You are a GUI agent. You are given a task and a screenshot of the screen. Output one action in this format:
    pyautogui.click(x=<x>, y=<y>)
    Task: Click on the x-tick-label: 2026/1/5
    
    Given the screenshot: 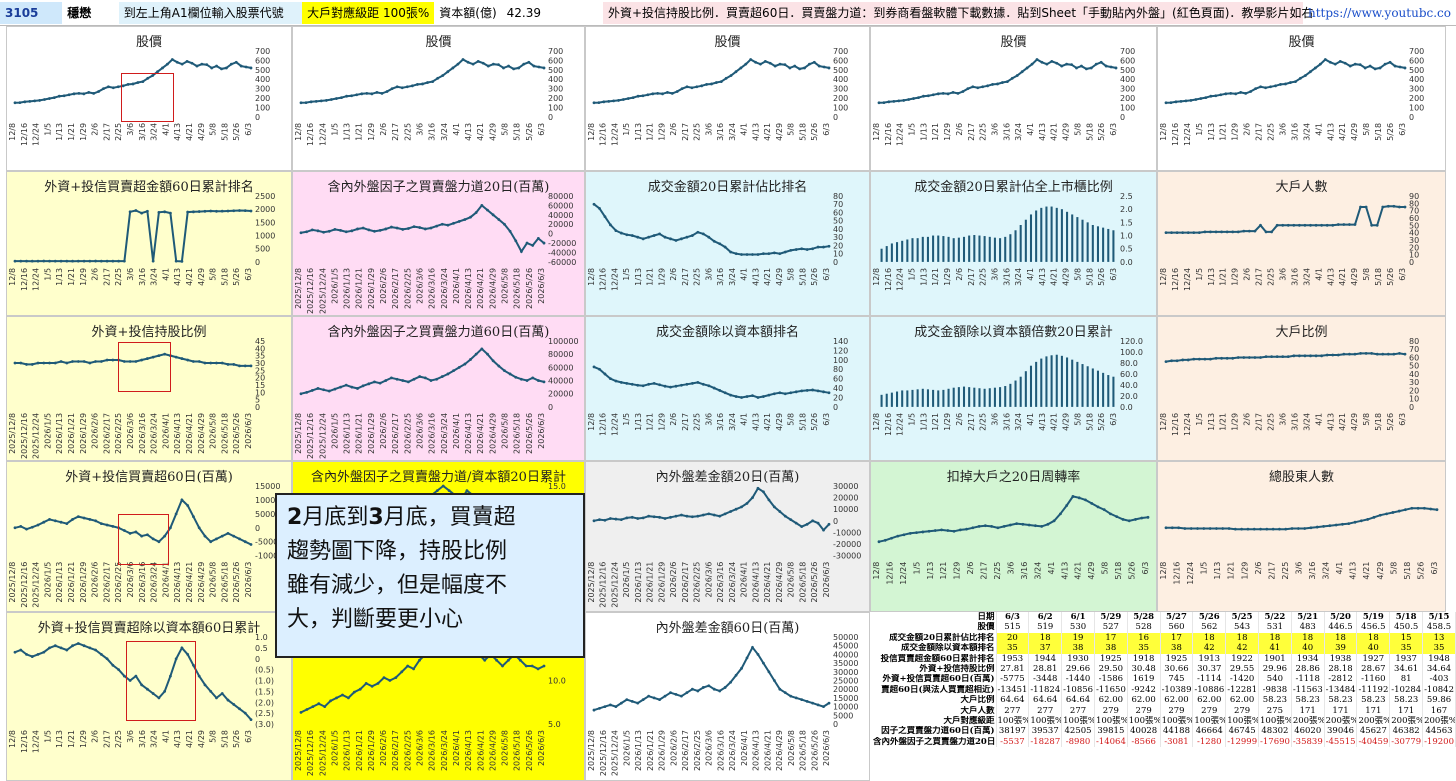 What is the action you would take?
    pyautogui.click(x=626, y=748)
    